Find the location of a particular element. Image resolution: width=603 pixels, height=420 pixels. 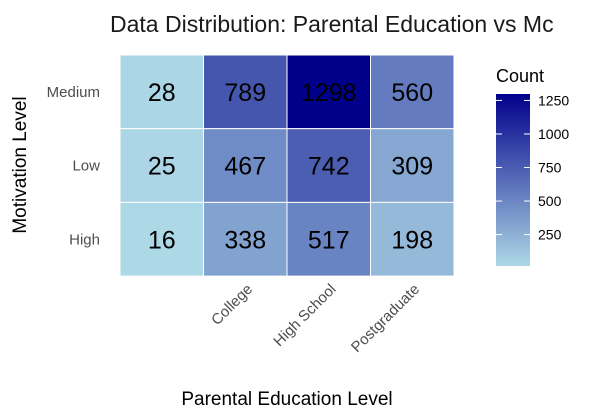

legend-tick-label: 250 is located at coordinates (550, 235).